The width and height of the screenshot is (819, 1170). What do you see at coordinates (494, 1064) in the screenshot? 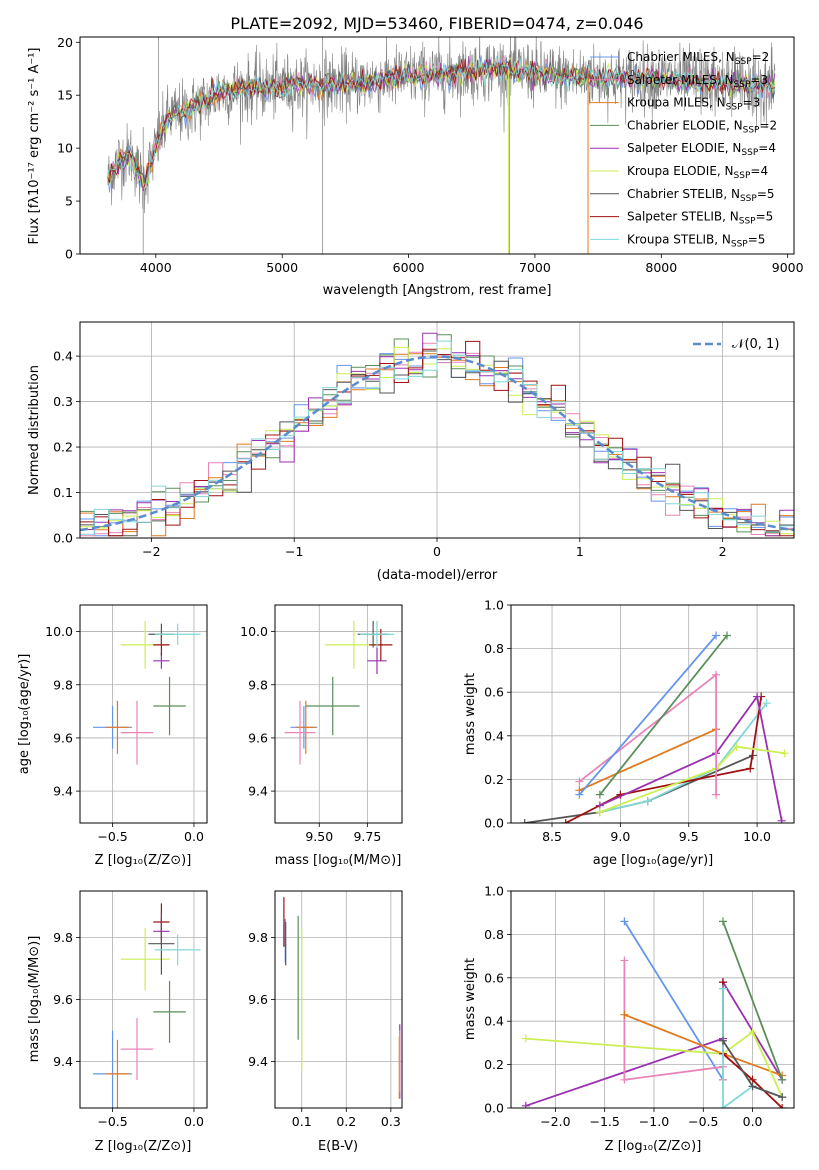
I see `z_weight-ytick-label-1: 0.2` at bounding box center [494, 1064].